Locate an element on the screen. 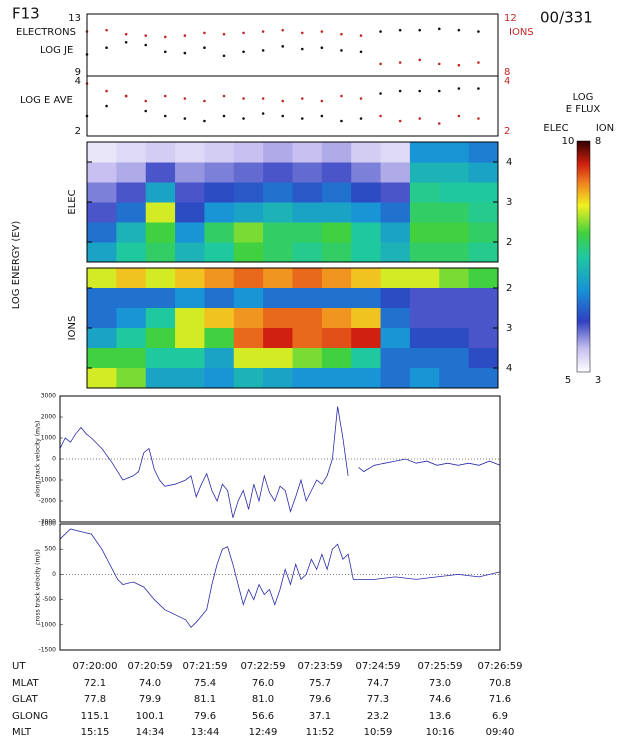  colorbar is located at coordinates (583, 256).